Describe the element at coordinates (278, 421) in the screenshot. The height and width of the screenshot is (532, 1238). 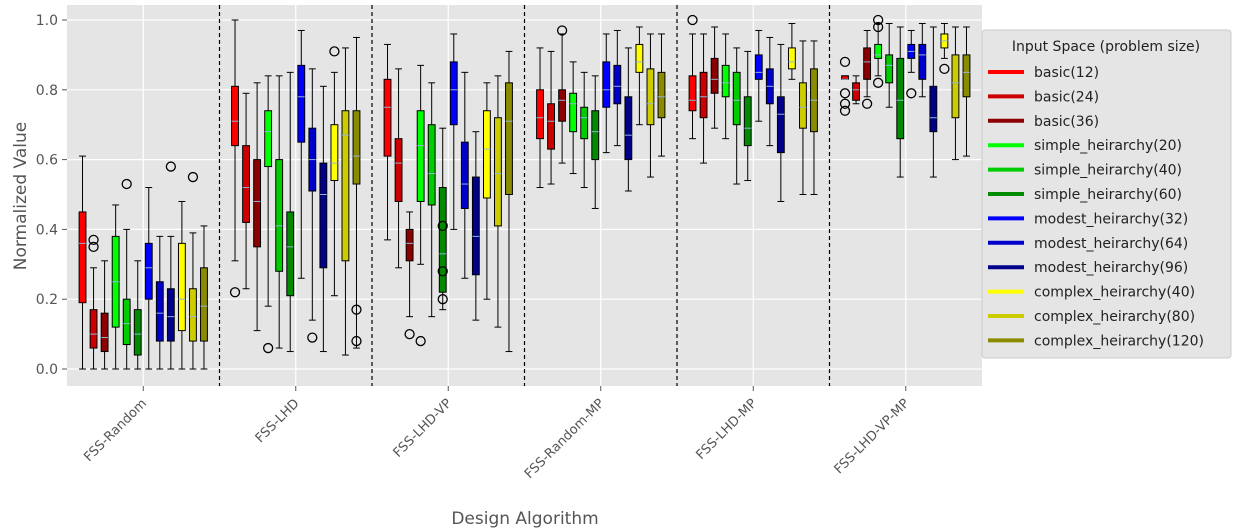
I see `x-tick-label: FSS-LHD` at that location.